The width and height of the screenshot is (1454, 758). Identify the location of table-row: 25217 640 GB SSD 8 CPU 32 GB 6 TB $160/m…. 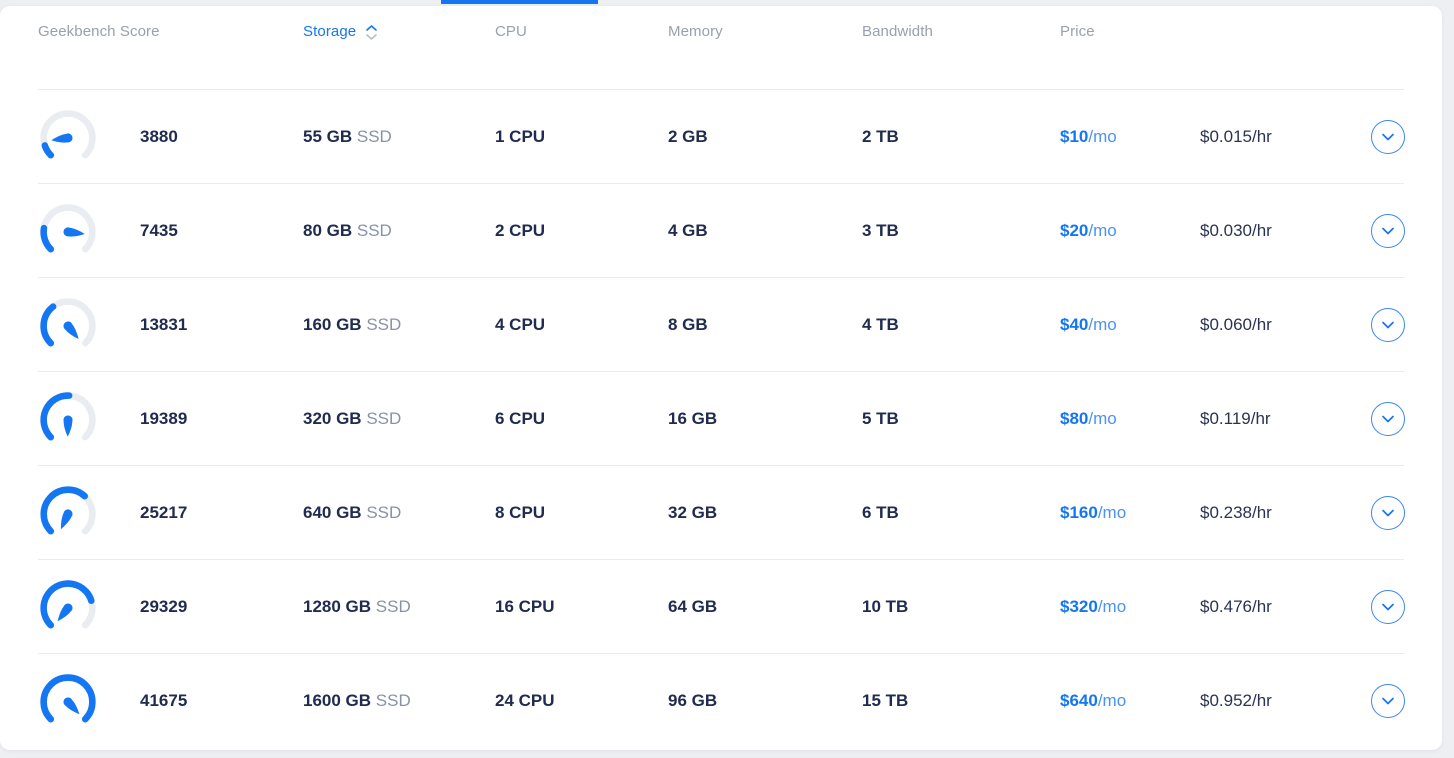
(721, 513).